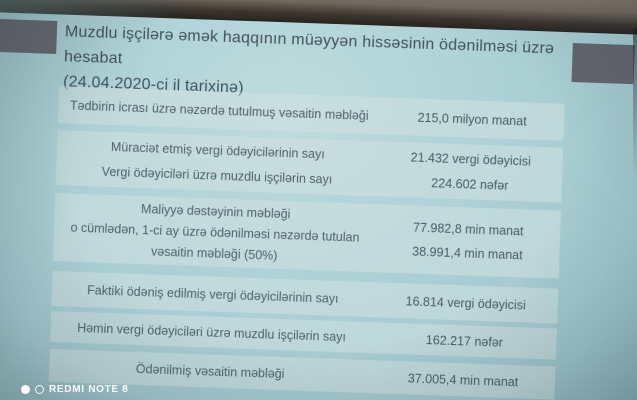 The image size is (637, 400). Describe the element at coordinates (470, 171) in the screenshot. I see `row-value: 21.432 vergi ödəyicisi 224.602 nəfər` at that location.